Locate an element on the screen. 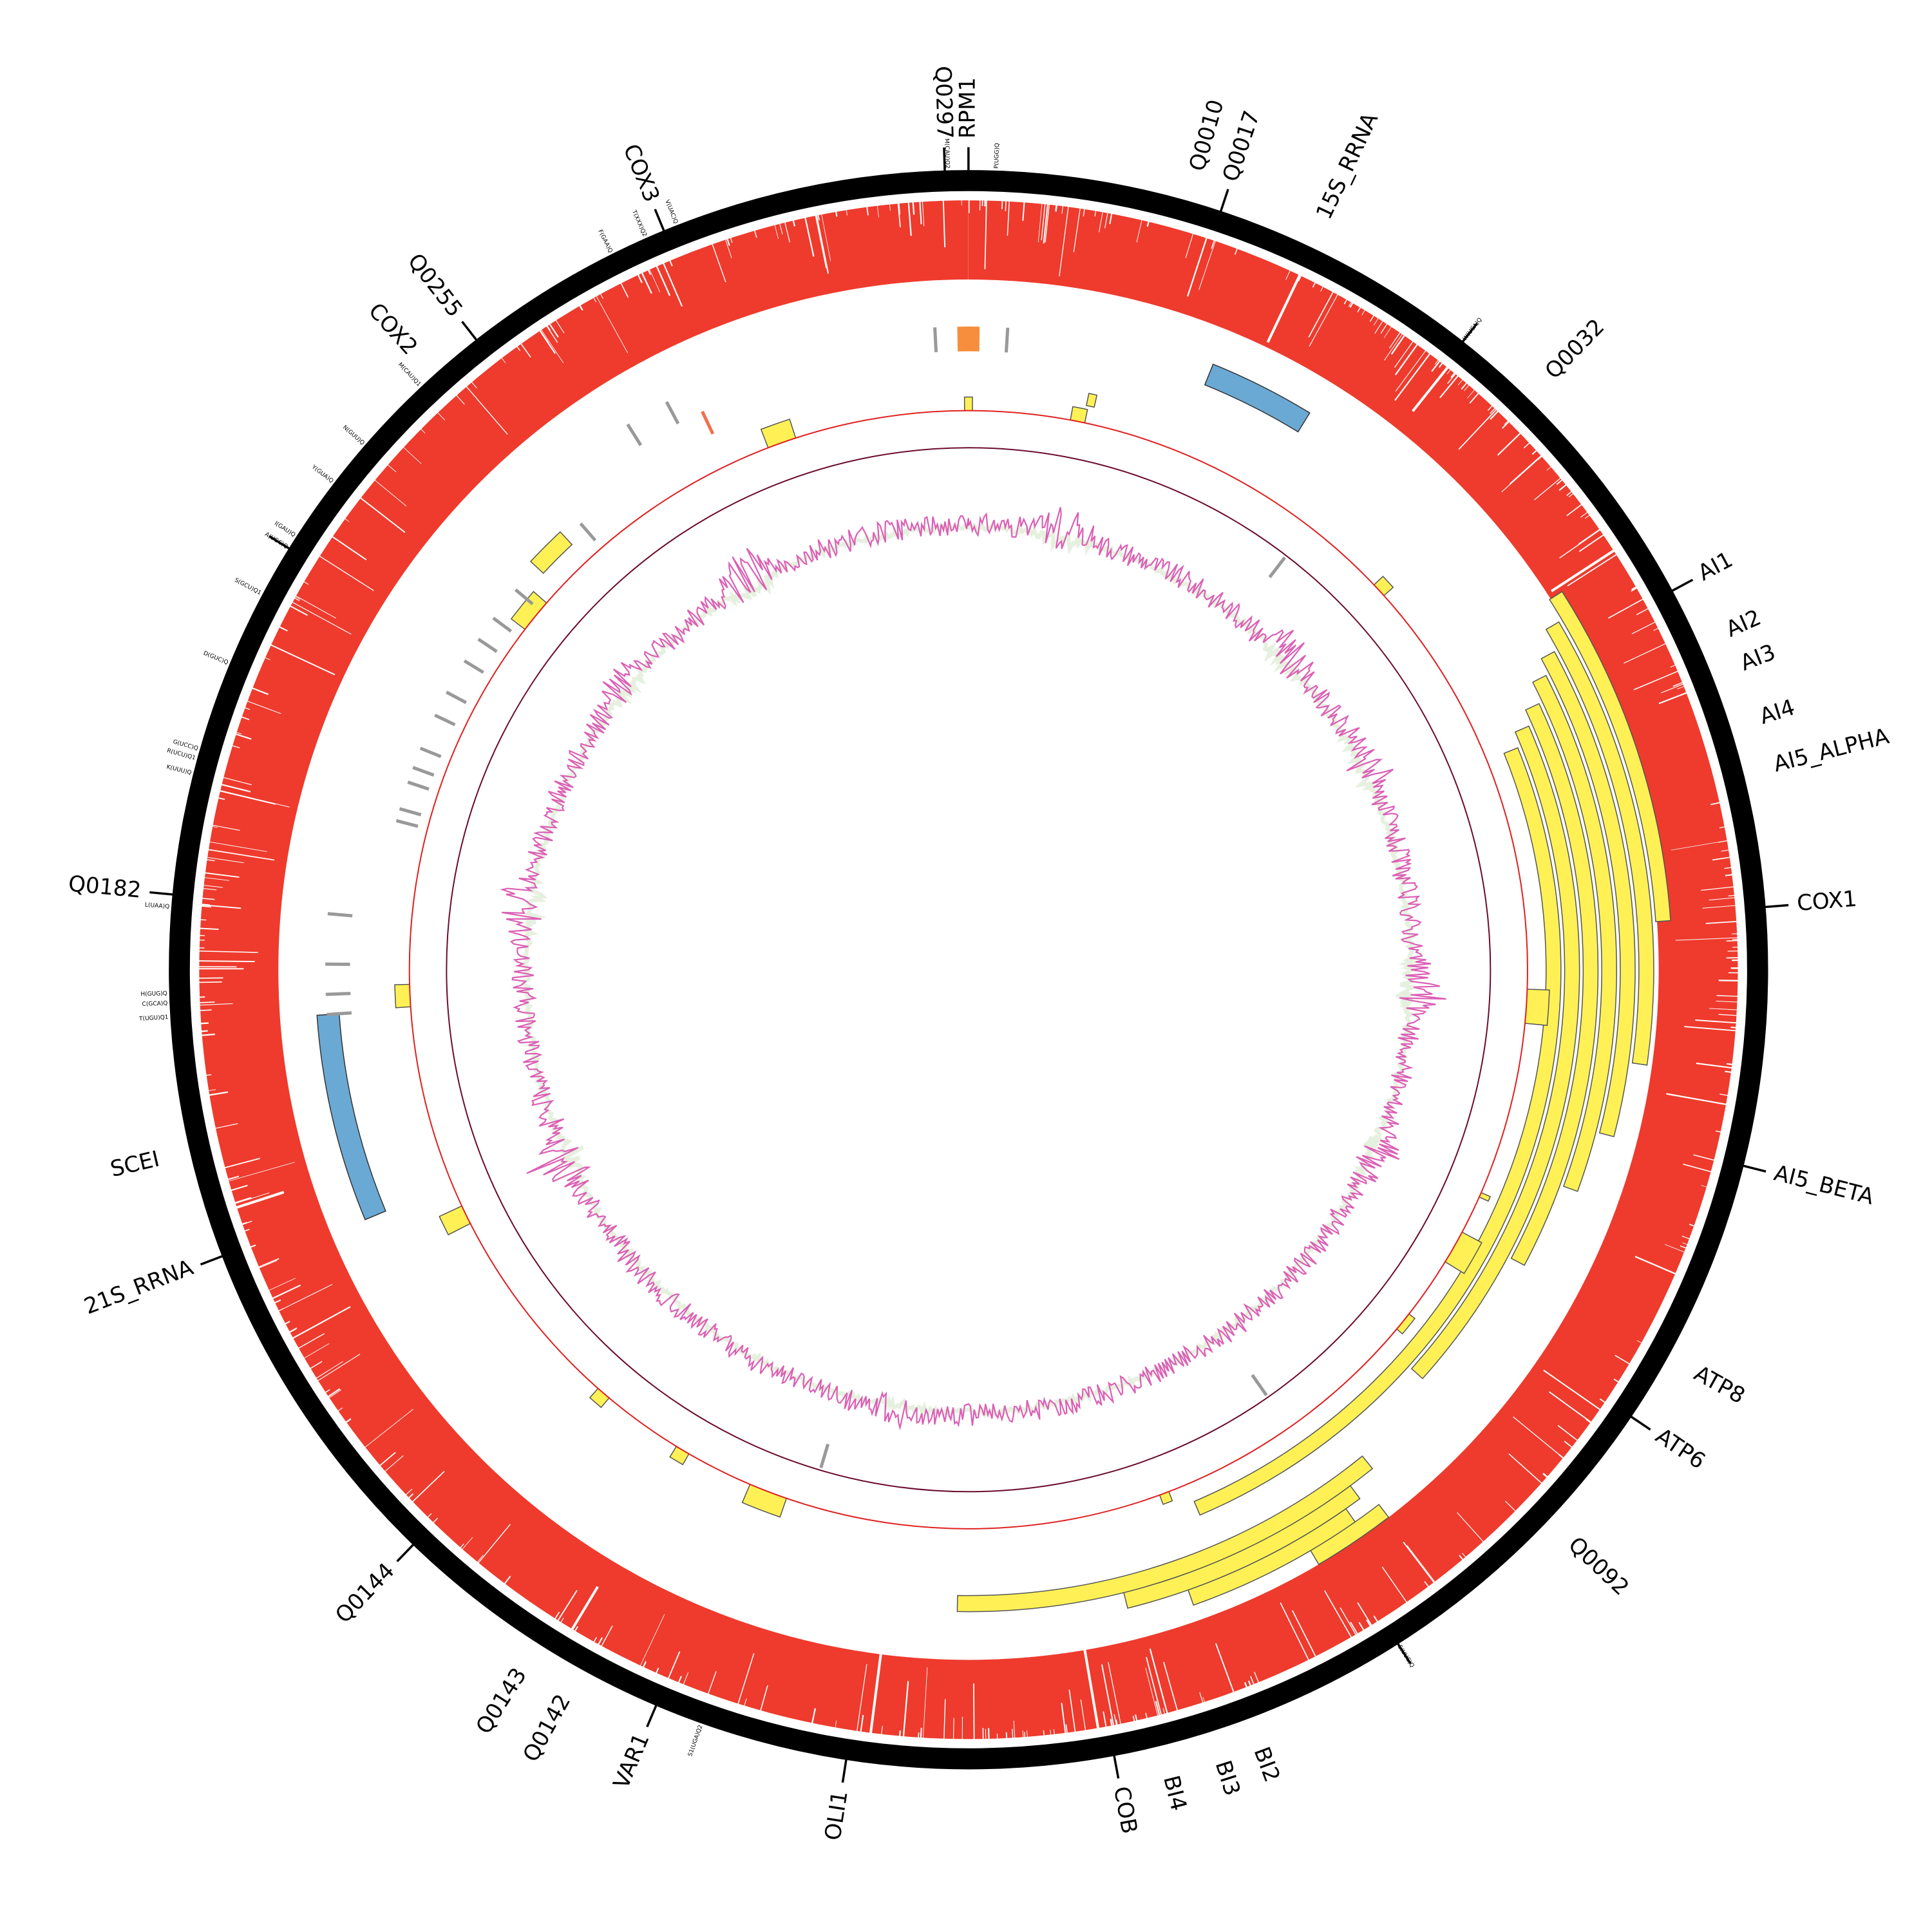 This screenshot has width=1932, height=1932. gene-label: ATP6 is located at coordinates (1680, 1449).